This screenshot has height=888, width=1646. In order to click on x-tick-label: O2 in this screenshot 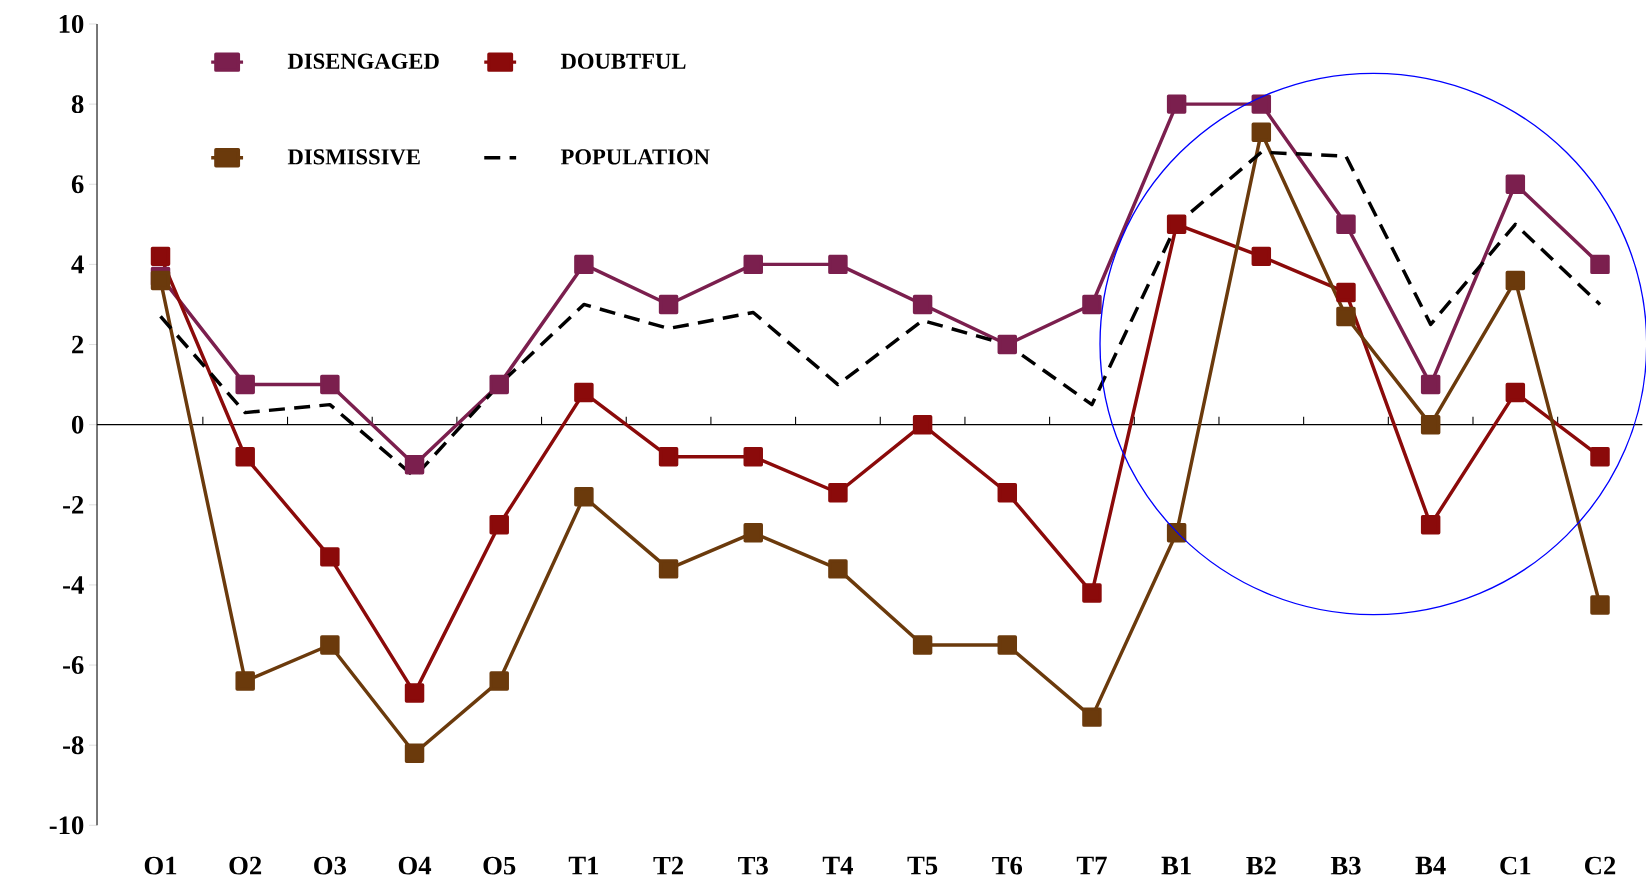, I will do `click(245, 865)`.